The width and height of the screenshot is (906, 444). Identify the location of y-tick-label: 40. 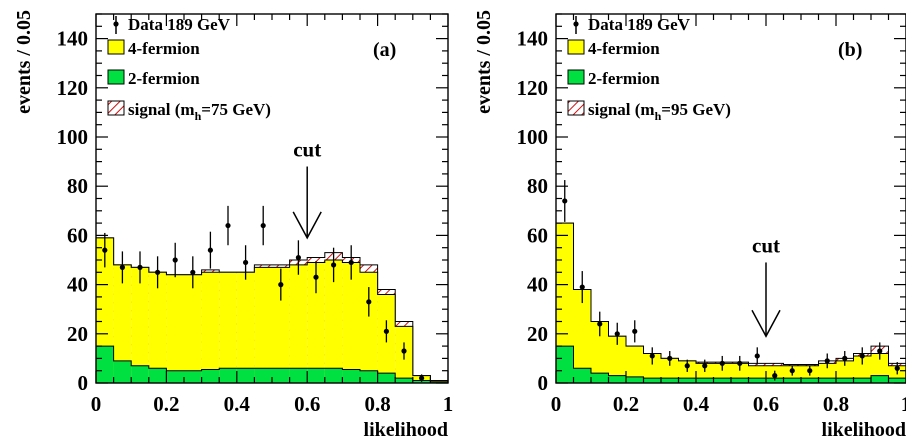
(537, 285).